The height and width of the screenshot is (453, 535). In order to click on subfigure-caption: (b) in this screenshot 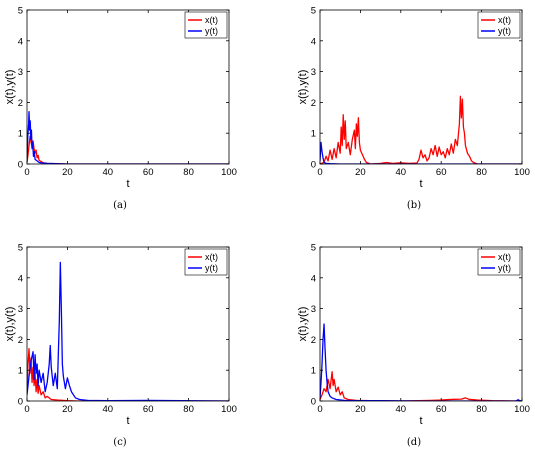, I will do `click(414, 205)`.